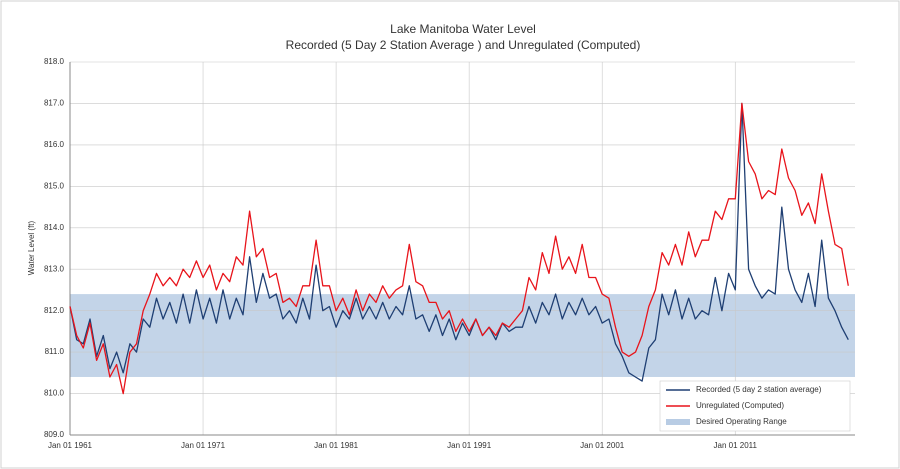  What do you see at coordinates (602, 445) in the screenshot?
I see `x-tick-label: Jan 01 2001` at bounding box center [602, 445].